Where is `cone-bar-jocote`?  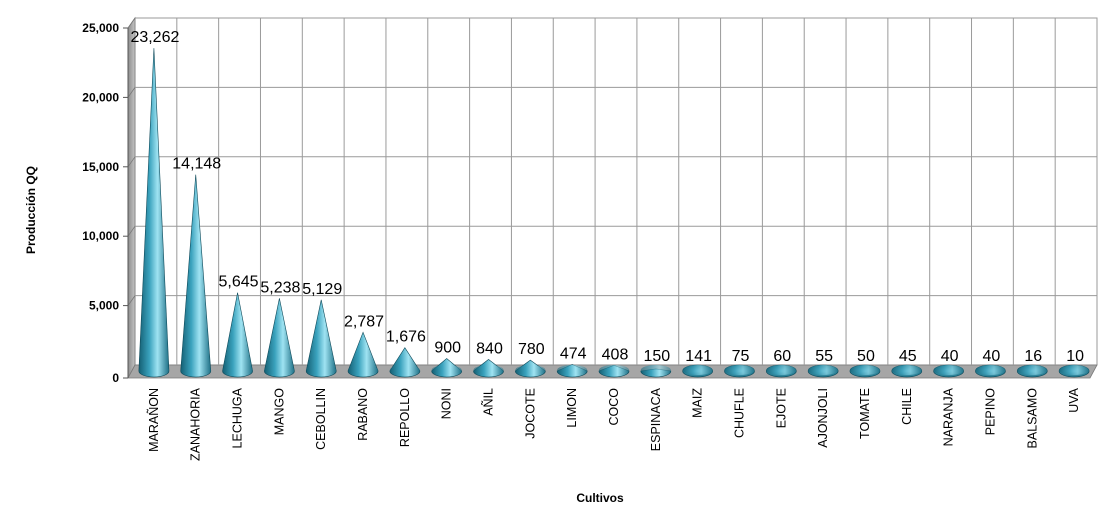 cone-bar-jocote is located at coordinates (530, 368).